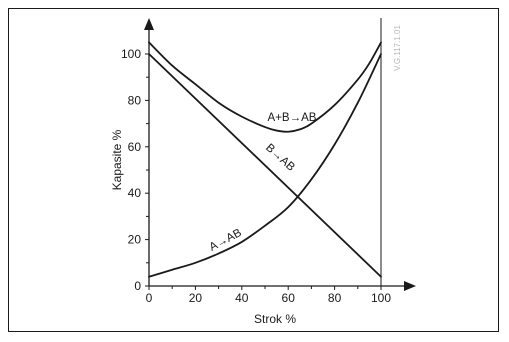 The image size is (509, 342). Describe the element at coordinates (131, 54) in the screenshot. I see `y-tick-label: 100` at that location.